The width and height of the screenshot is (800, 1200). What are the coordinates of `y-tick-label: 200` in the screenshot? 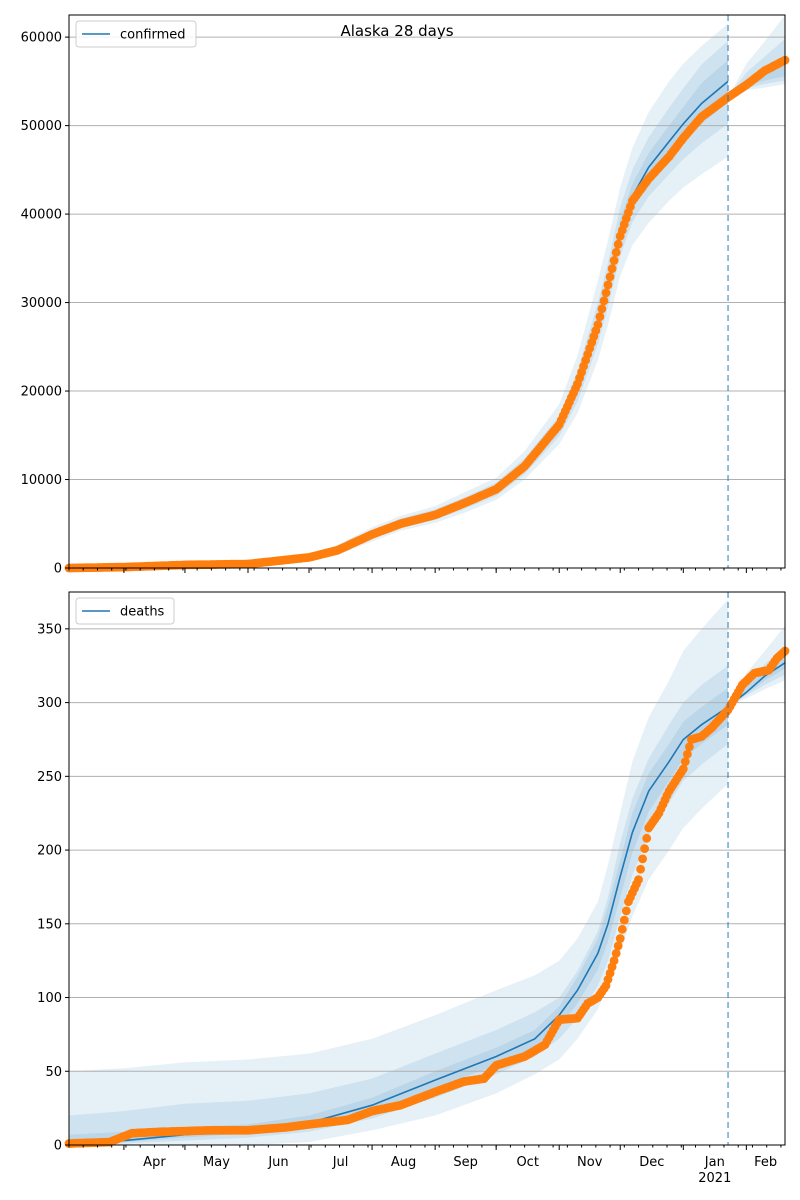 It's located at (49, 851).